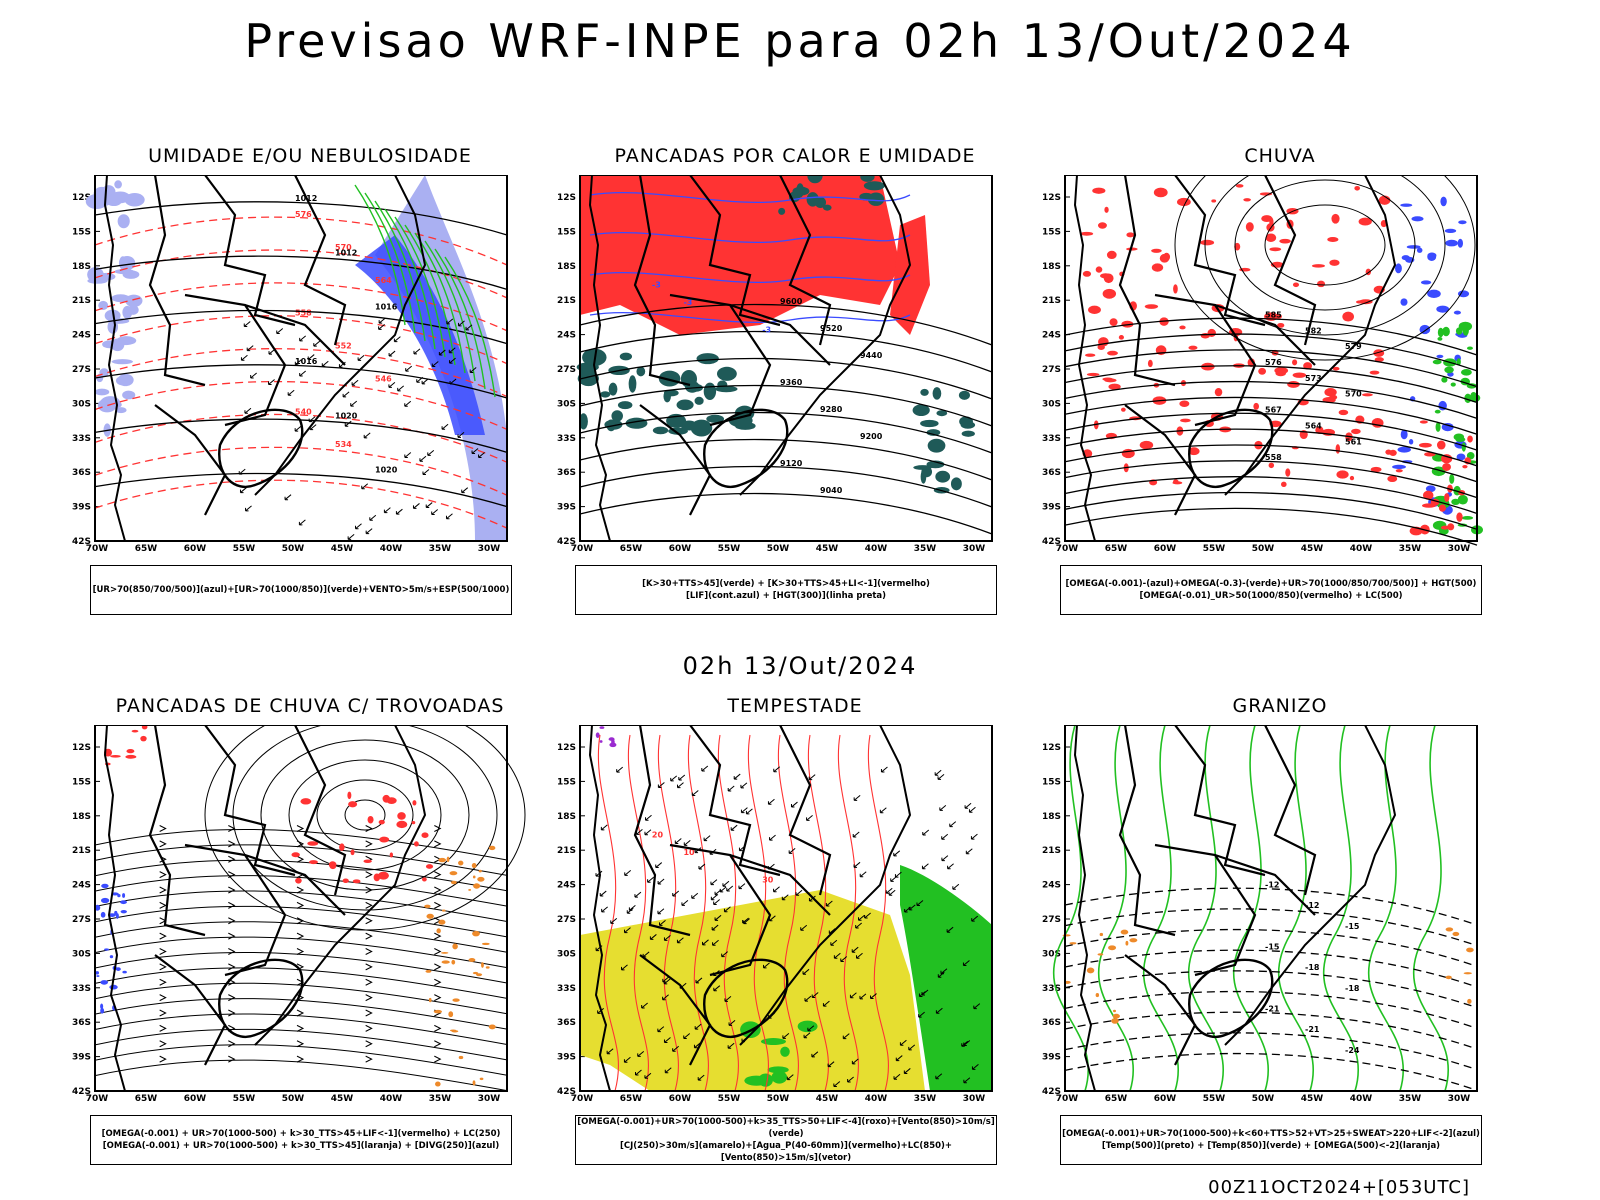 Image resolution: width=1600 pixels, height=1200 pixels. What do you see at coordinates (1067, 1099) in the screenshot?
I see `lon-tick-label: 70W` at bounding box center [1067, 1099].